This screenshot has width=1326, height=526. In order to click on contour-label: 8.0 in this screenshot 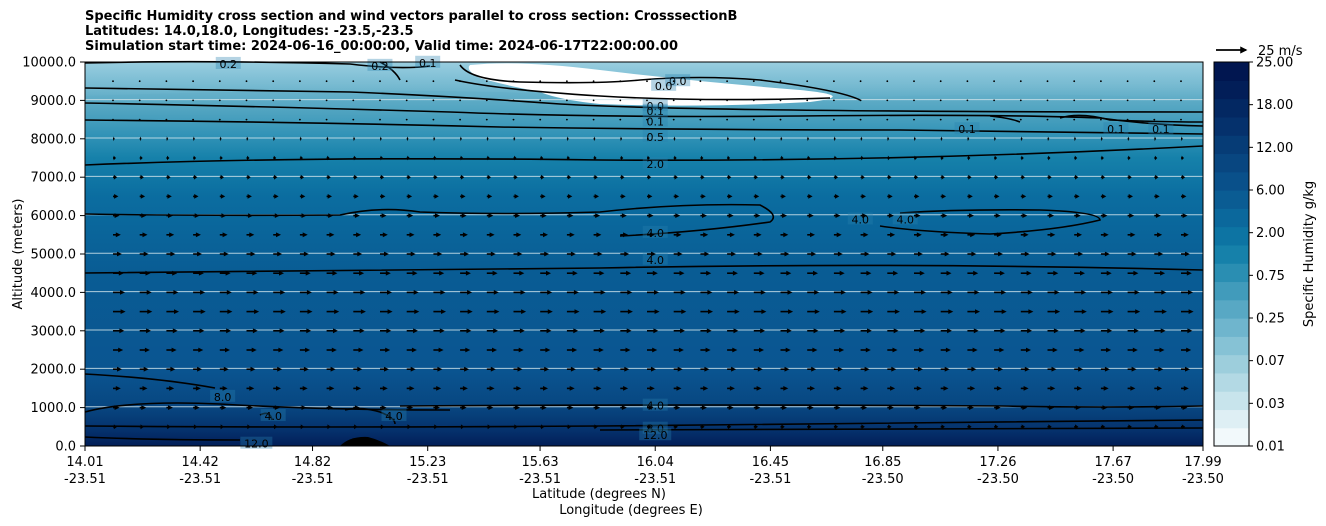, I will do `click(223, 397)`.